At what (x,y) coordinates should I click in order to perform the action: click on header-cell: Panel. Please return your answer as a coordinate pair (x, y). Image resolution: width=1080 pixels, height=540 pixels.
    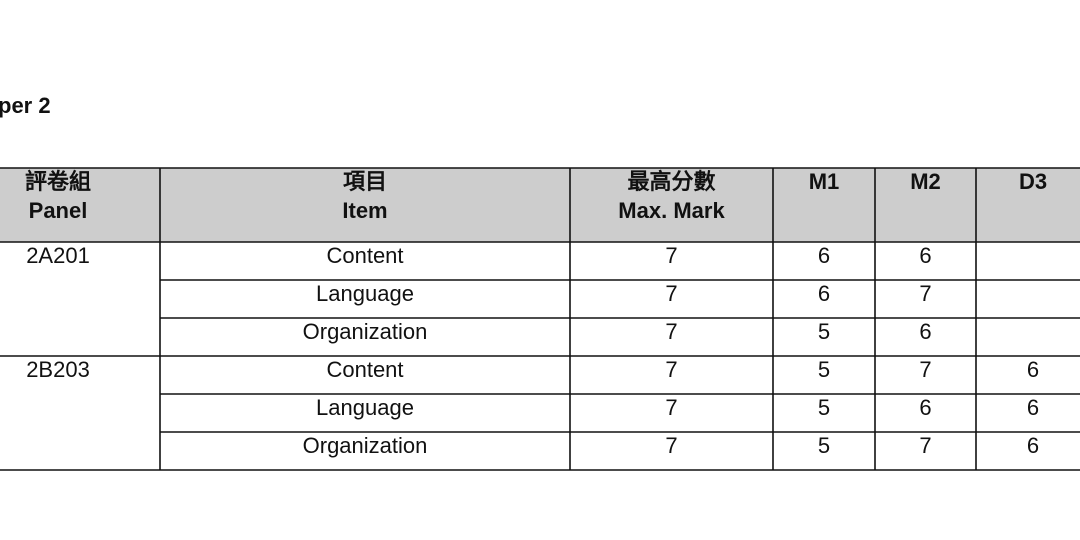
    Looking at the image, I should click on (58, 210).